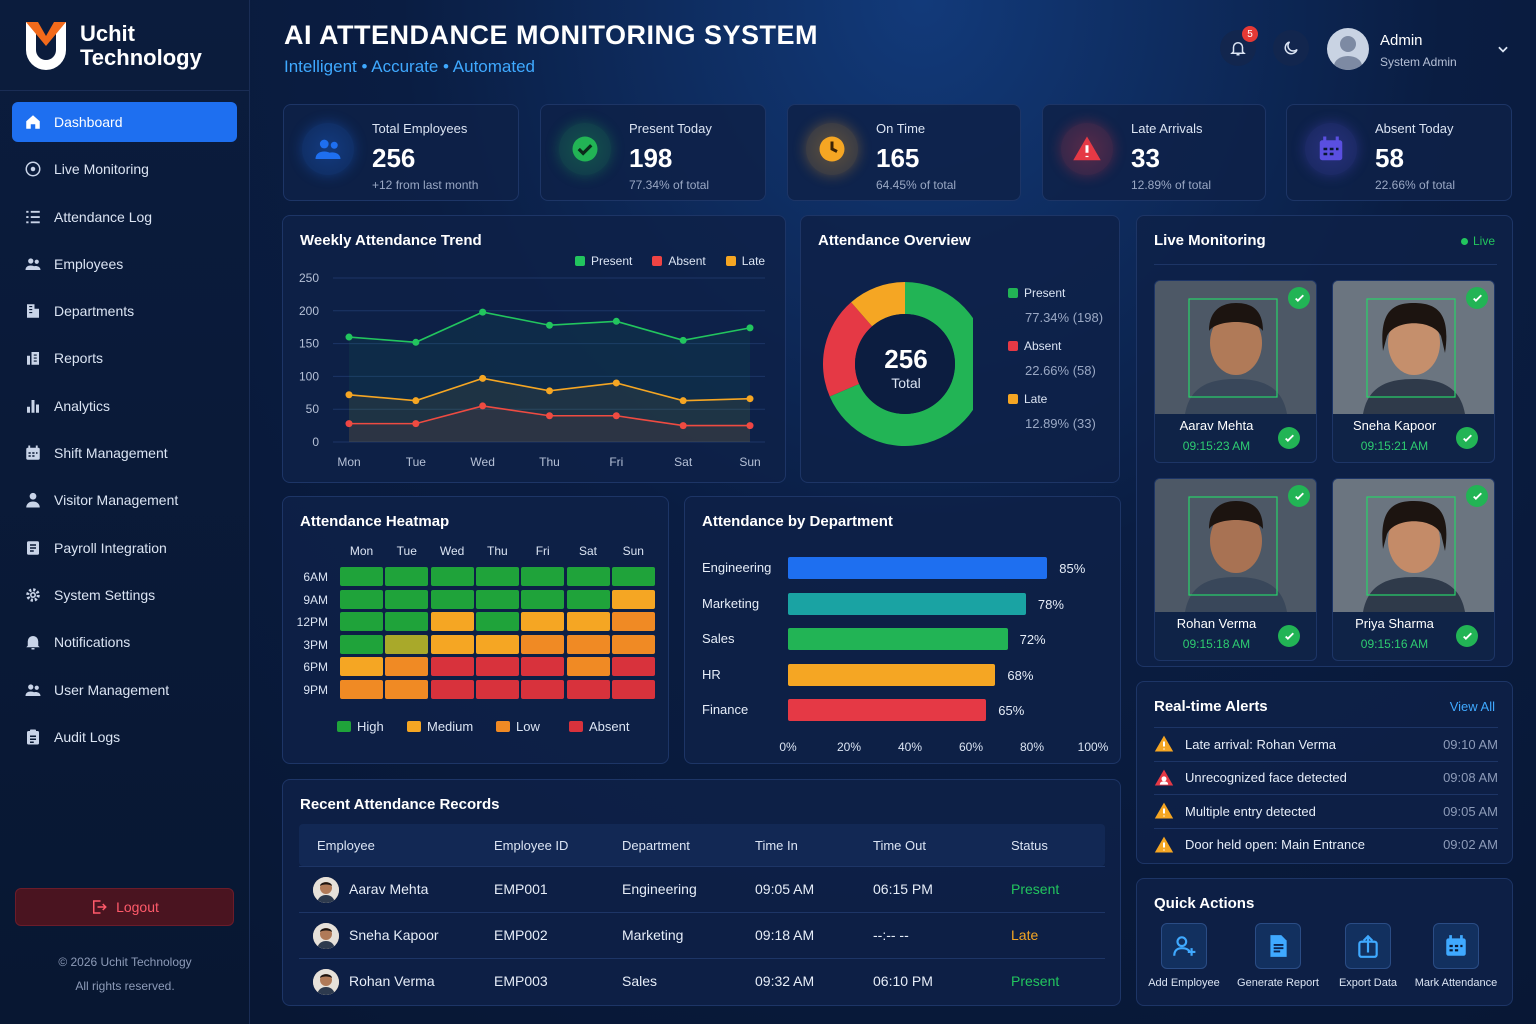 The height and width of the screenshot is (1024, 1536). I want to click on live-camera-feed: Rohan Verma 09:15:18 AM, so click(1235, 569).